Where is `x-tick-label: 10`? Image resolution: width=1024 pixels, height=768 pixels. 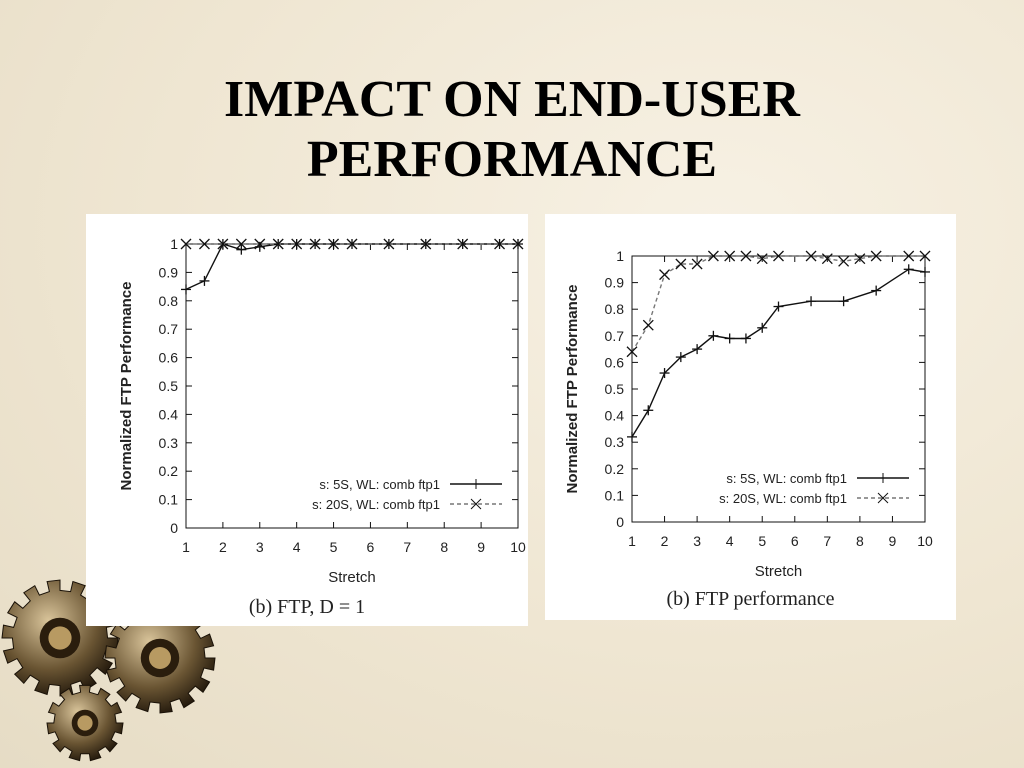 x-tick-label: 10 is located at coordinates (925, 541).